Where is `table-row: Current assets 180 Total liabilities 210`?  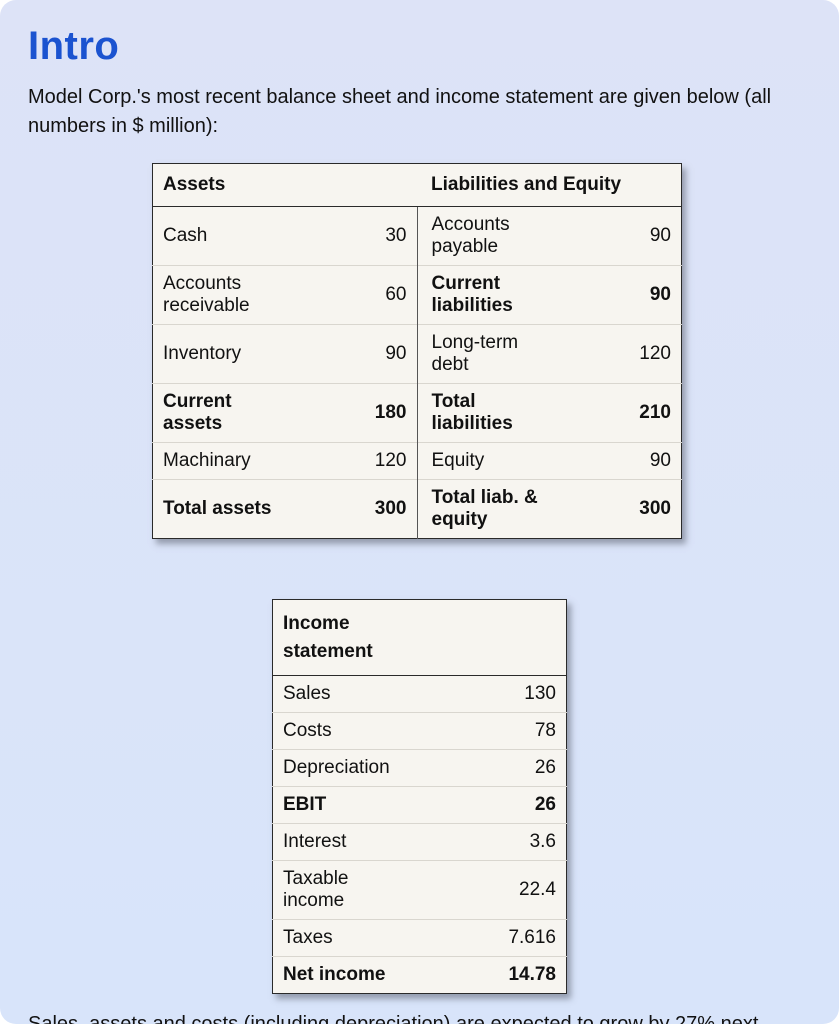 table-row: Current assets 180 Total liabilities 210 is located at coordinates (417, 413).